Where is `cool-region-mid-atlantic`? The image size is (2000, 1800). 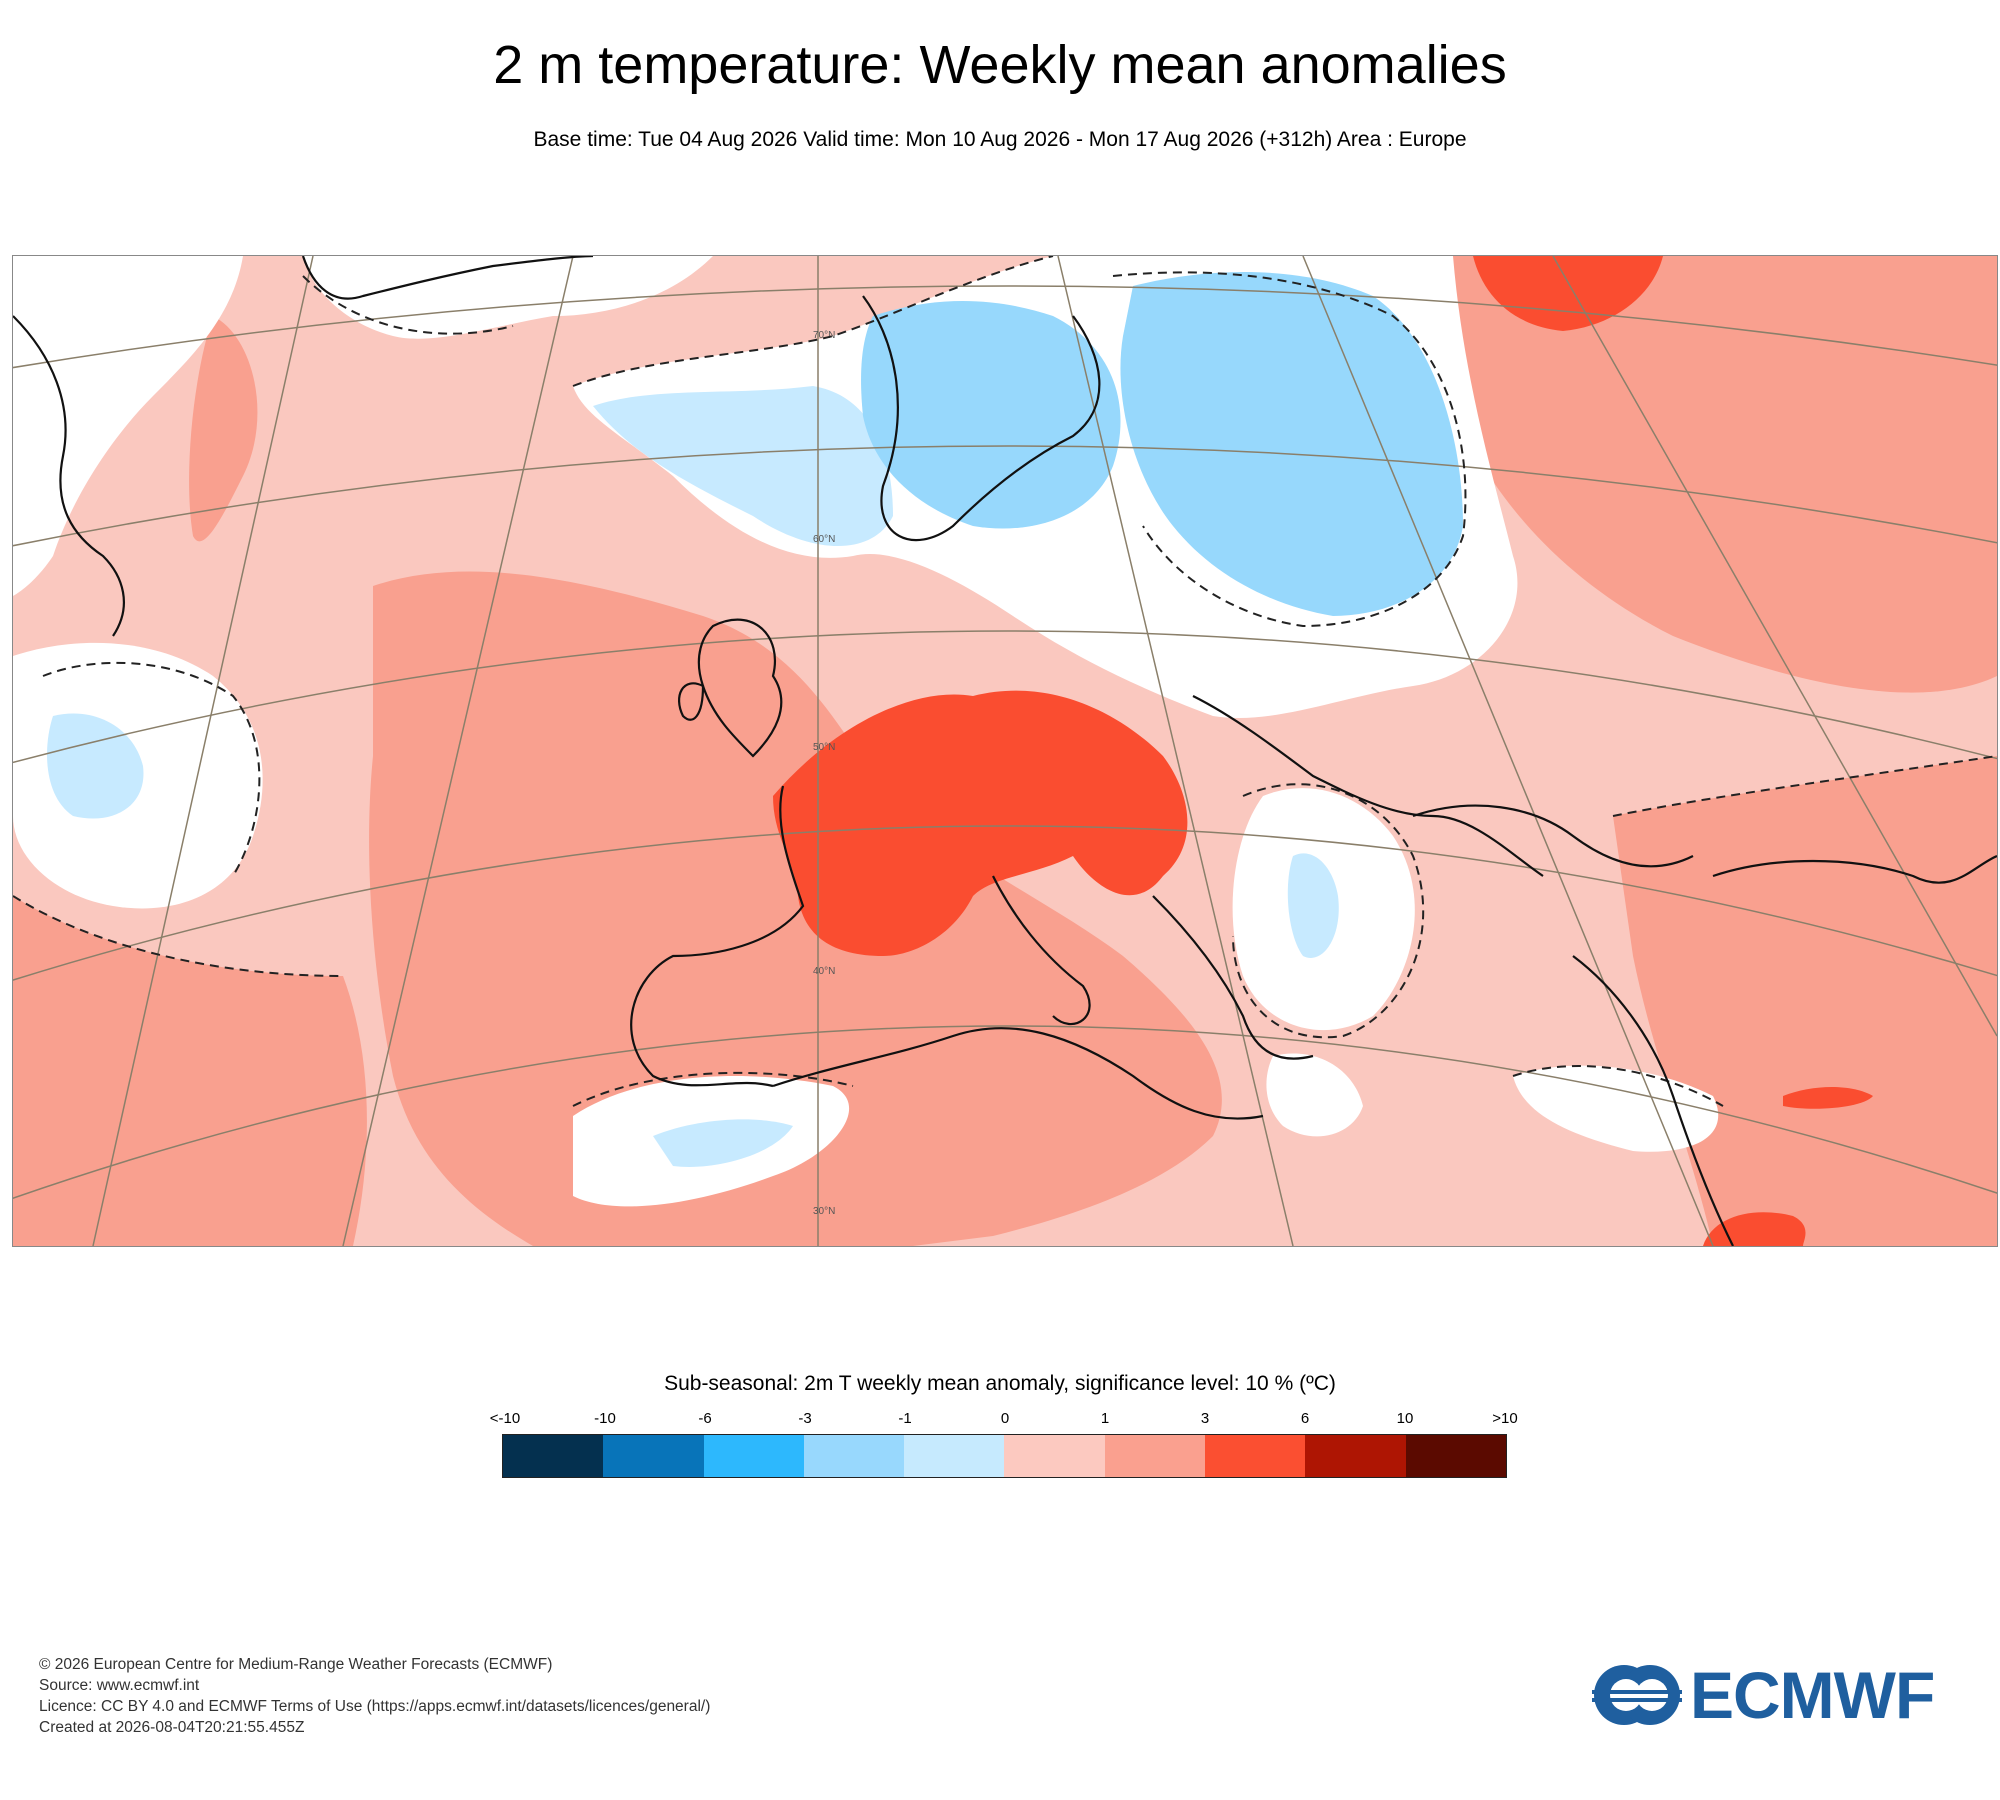 cool-region-mid-atlantic is located at coordinates (95, 766).